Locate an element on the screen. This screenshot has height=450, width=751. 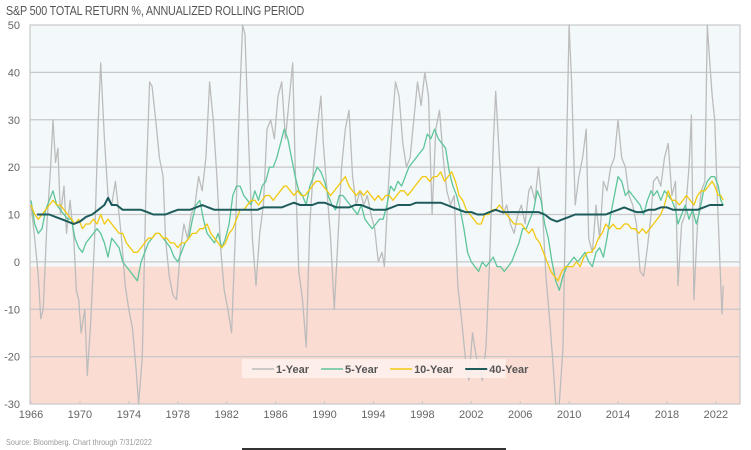
legend-label-10-year: 10-Year is located at coordinates (434, 370).